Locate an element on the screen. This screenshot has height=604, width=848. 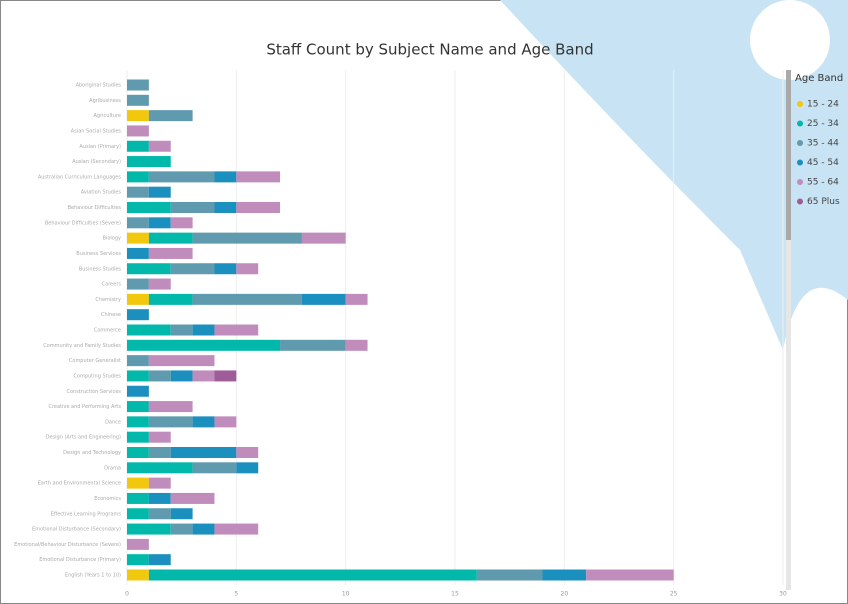
y-tick-label: Careers is located at coordinates (112, 285).